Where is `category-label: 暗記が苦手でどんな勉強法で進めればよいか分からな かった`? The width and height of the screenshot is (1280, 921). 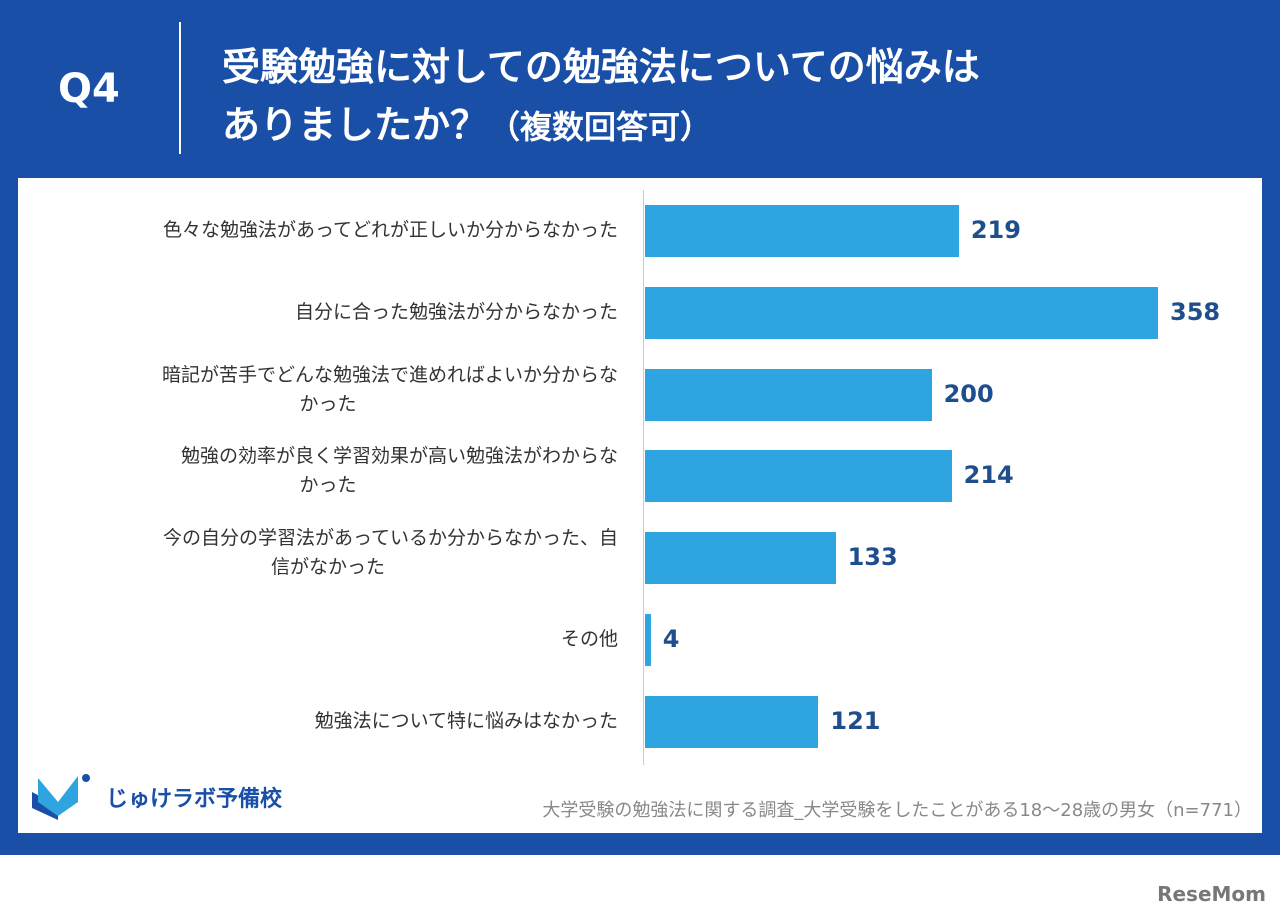
category-label: 暗記が苦手でどんな勉強法で進めればよいか分からな かった is located at coordinates (389, 389).